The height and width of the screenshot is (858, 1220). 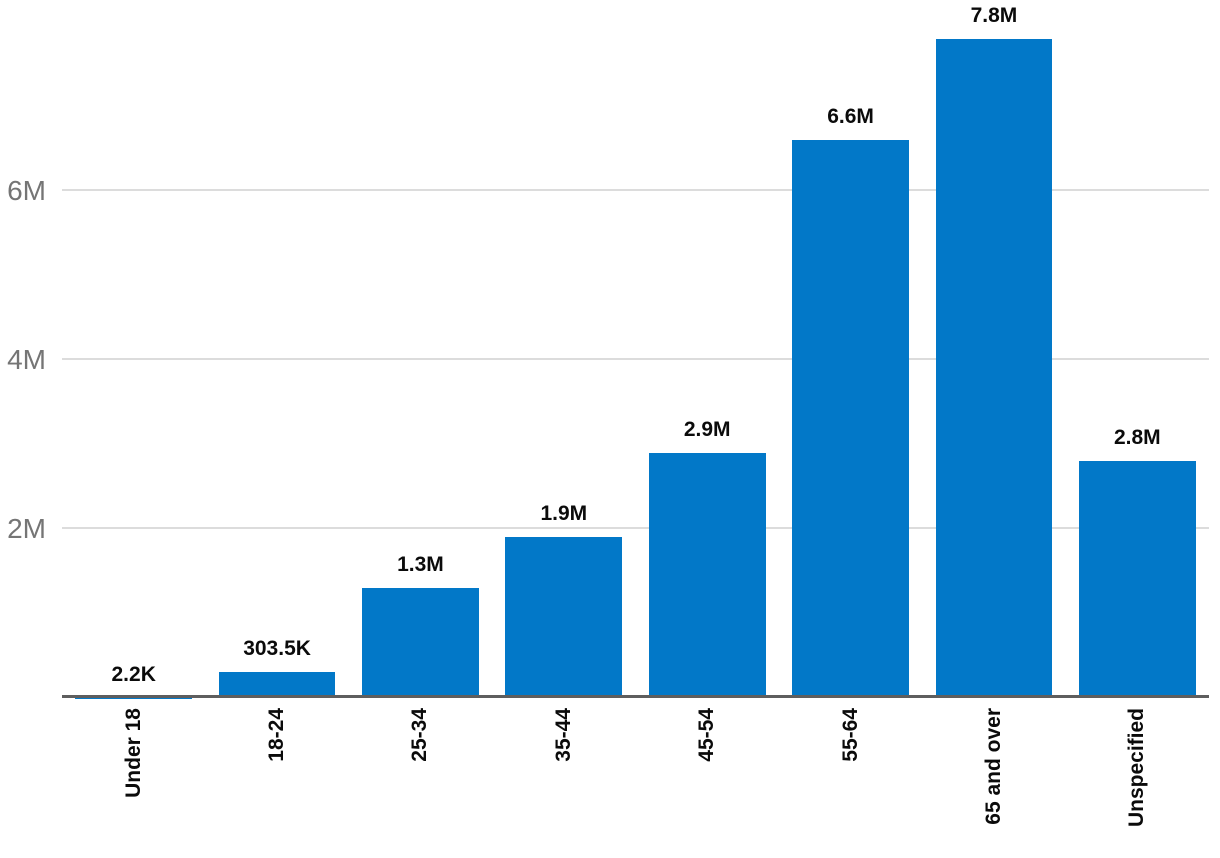 I want to click on x-category-label: 65 and over, so click(x=993, y=766).